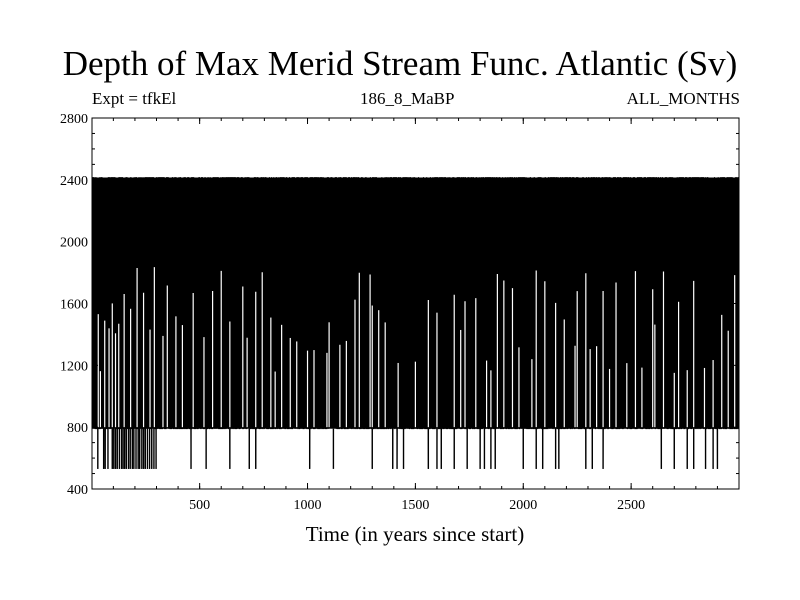 The width and height of the screenshot is (800, 600). Describe the element at coordinates (683, 98) in the screenshot. I see `months-label: ALL_MONTHS` at that location.